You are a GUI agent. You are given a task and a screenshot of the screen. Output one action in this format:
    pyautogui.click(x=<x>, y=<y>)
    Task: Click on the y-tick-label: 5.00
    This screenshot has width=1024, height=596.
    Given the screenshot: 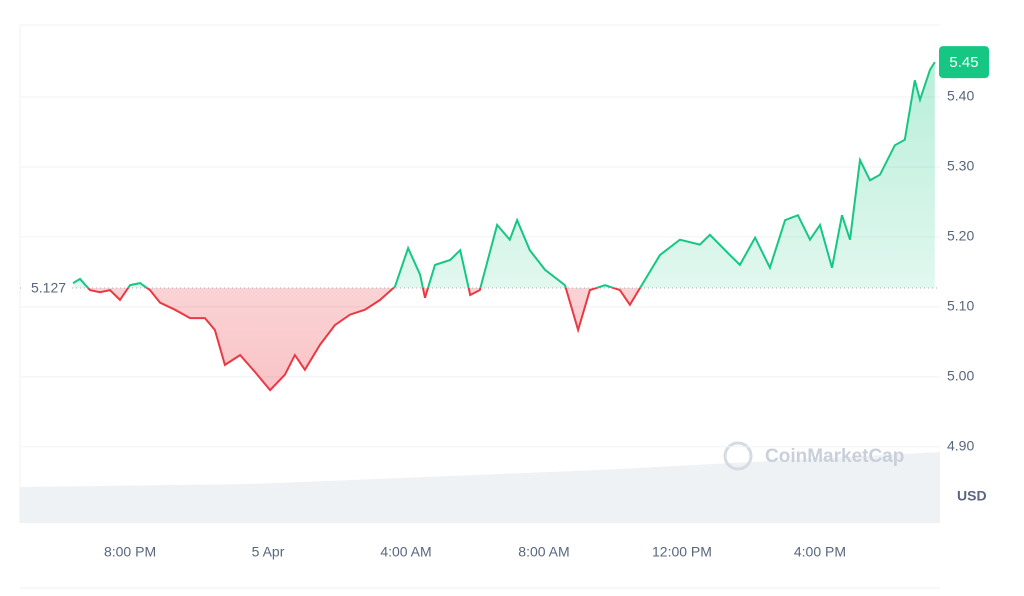 What is the action you would take?
    pyautogui.click(x=960, y=376)
    